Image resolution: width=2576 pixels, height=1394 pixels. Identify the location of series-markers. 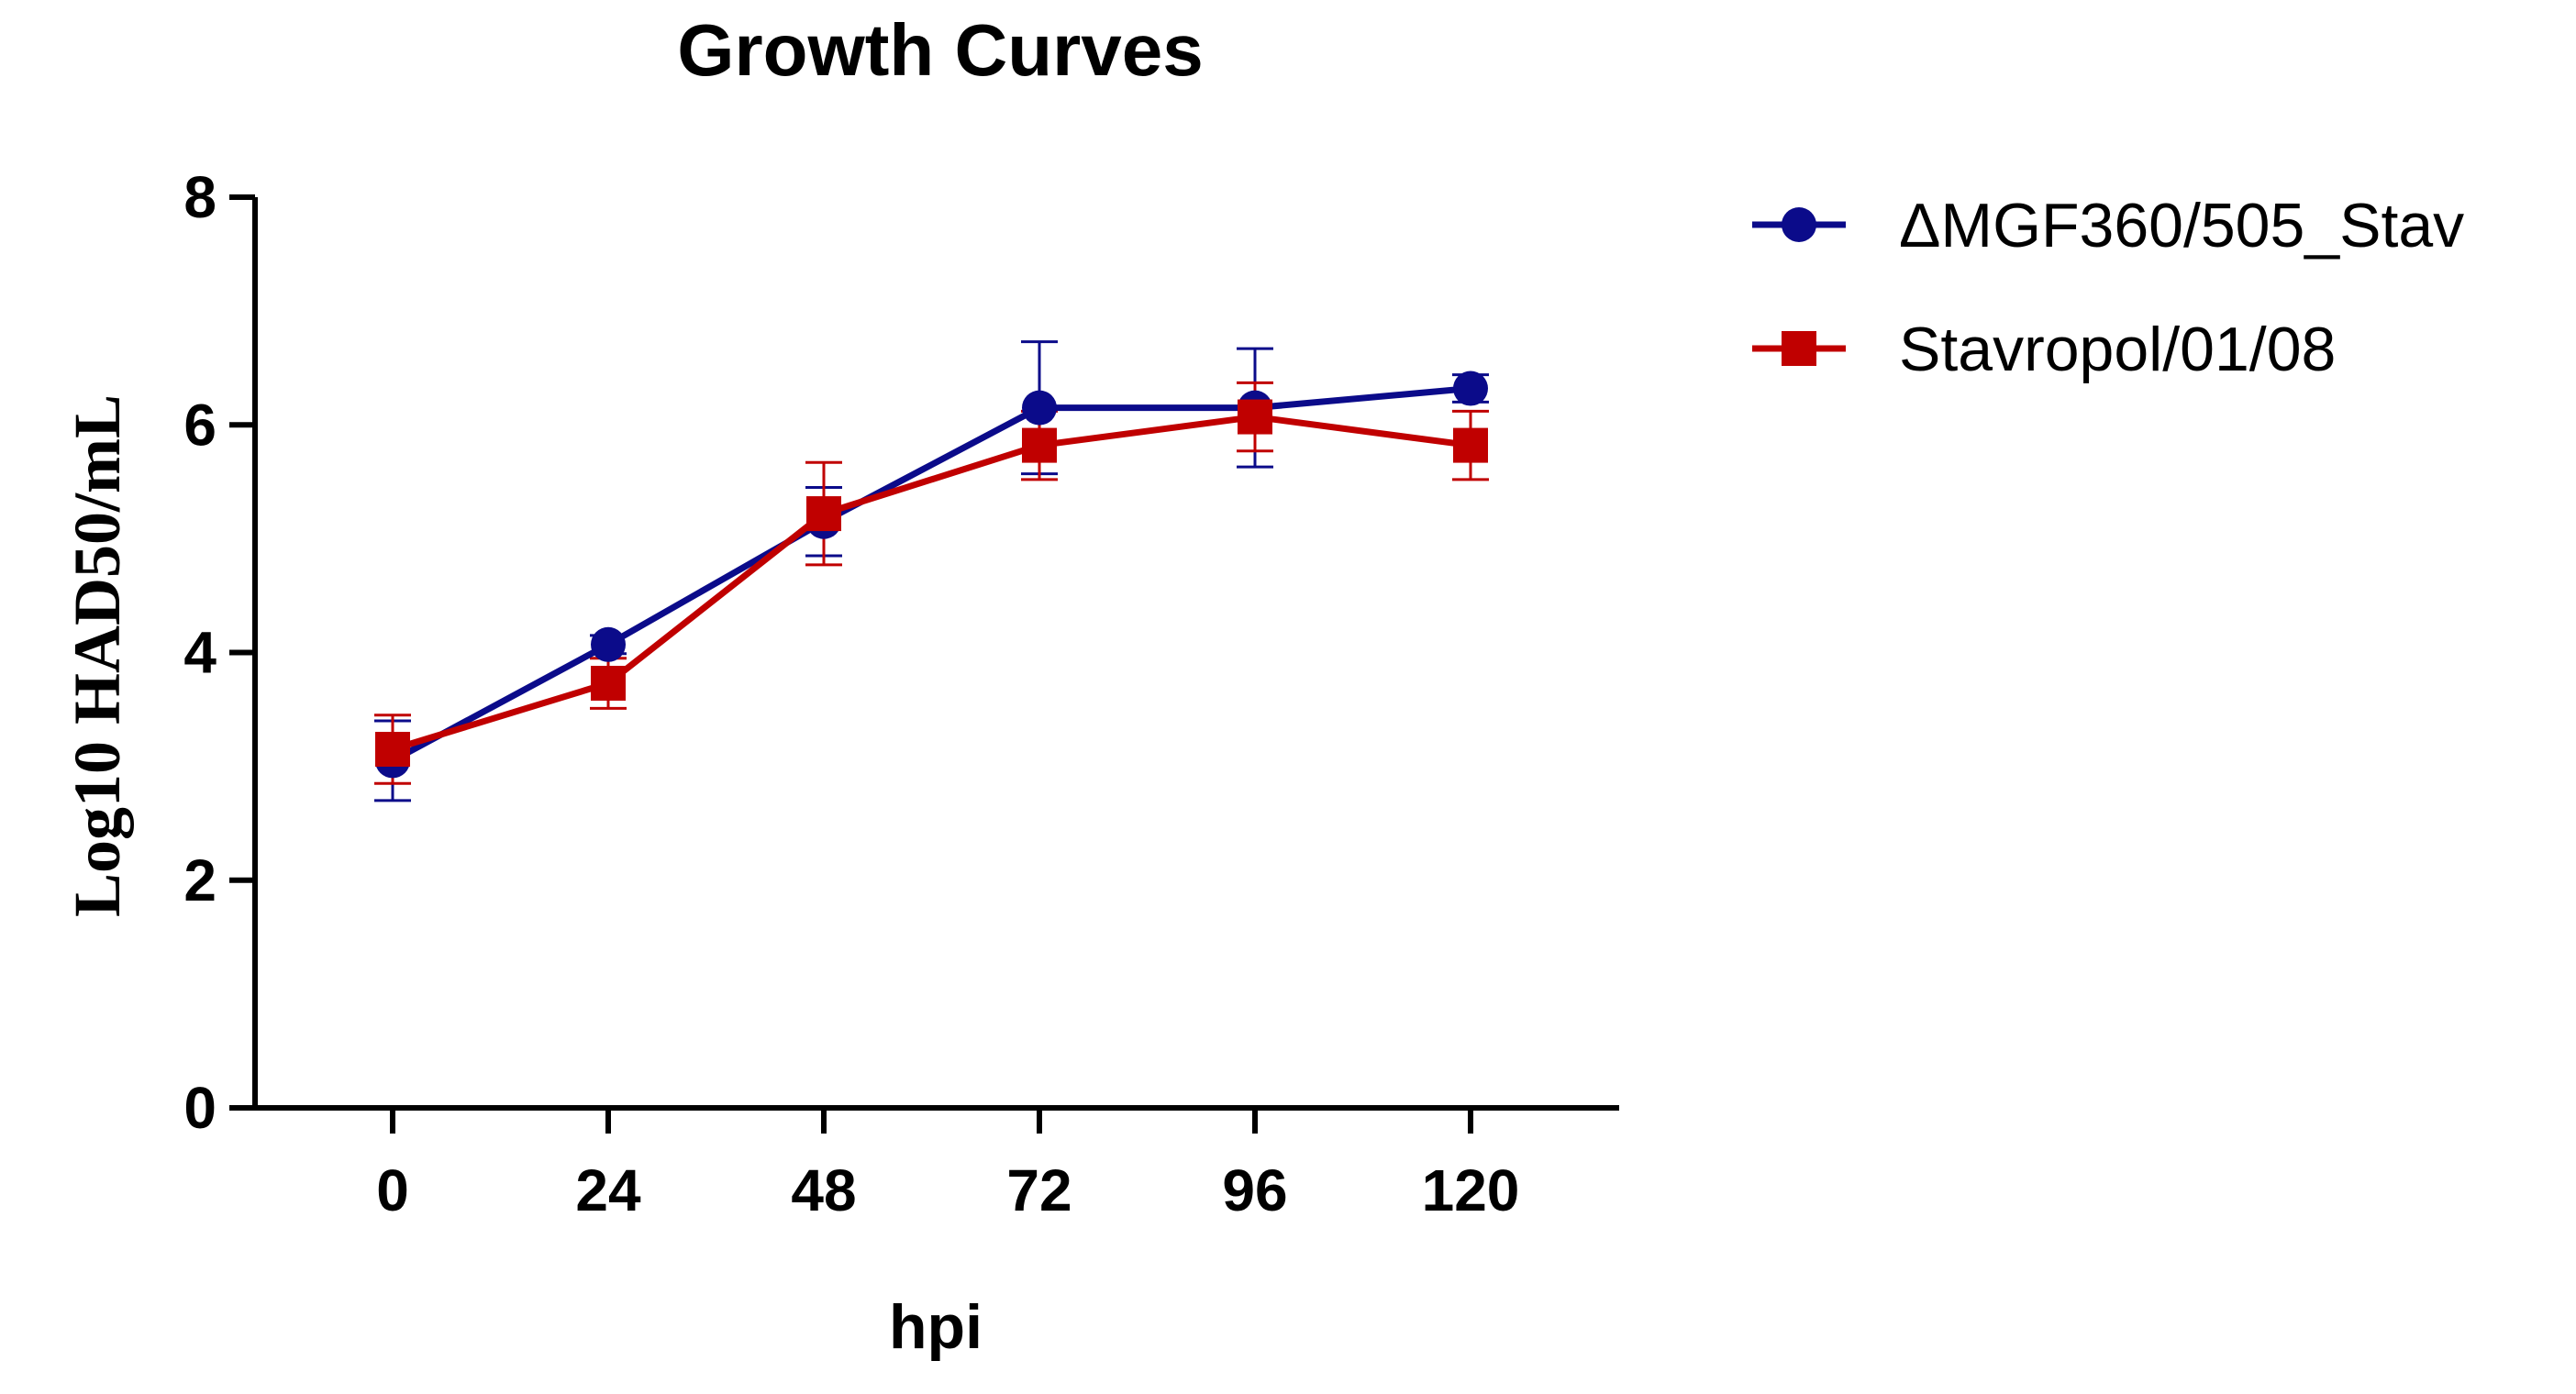
(931, 575).